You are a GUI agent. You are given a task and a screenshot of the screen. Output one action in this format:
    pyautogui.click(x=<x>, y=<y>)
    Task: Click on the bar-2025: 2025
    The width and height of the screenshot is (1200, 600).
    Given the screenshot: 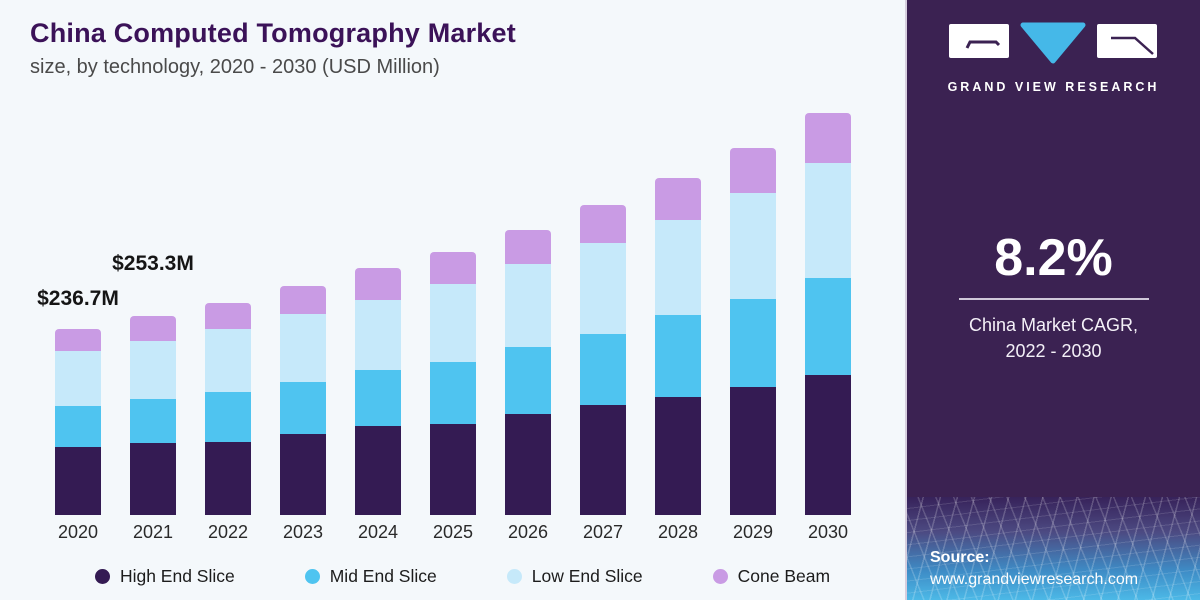 What is the action you would take?
    pyautogui.click(x=453, y=397)
    